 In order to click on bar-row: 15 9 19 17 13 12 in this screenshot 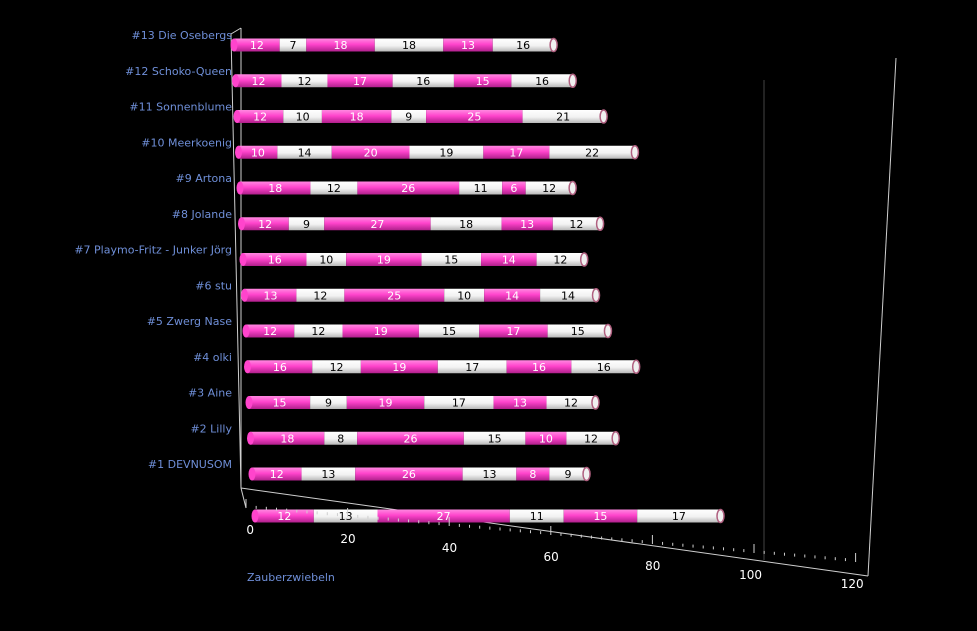, I will do `click(422, 402)`.